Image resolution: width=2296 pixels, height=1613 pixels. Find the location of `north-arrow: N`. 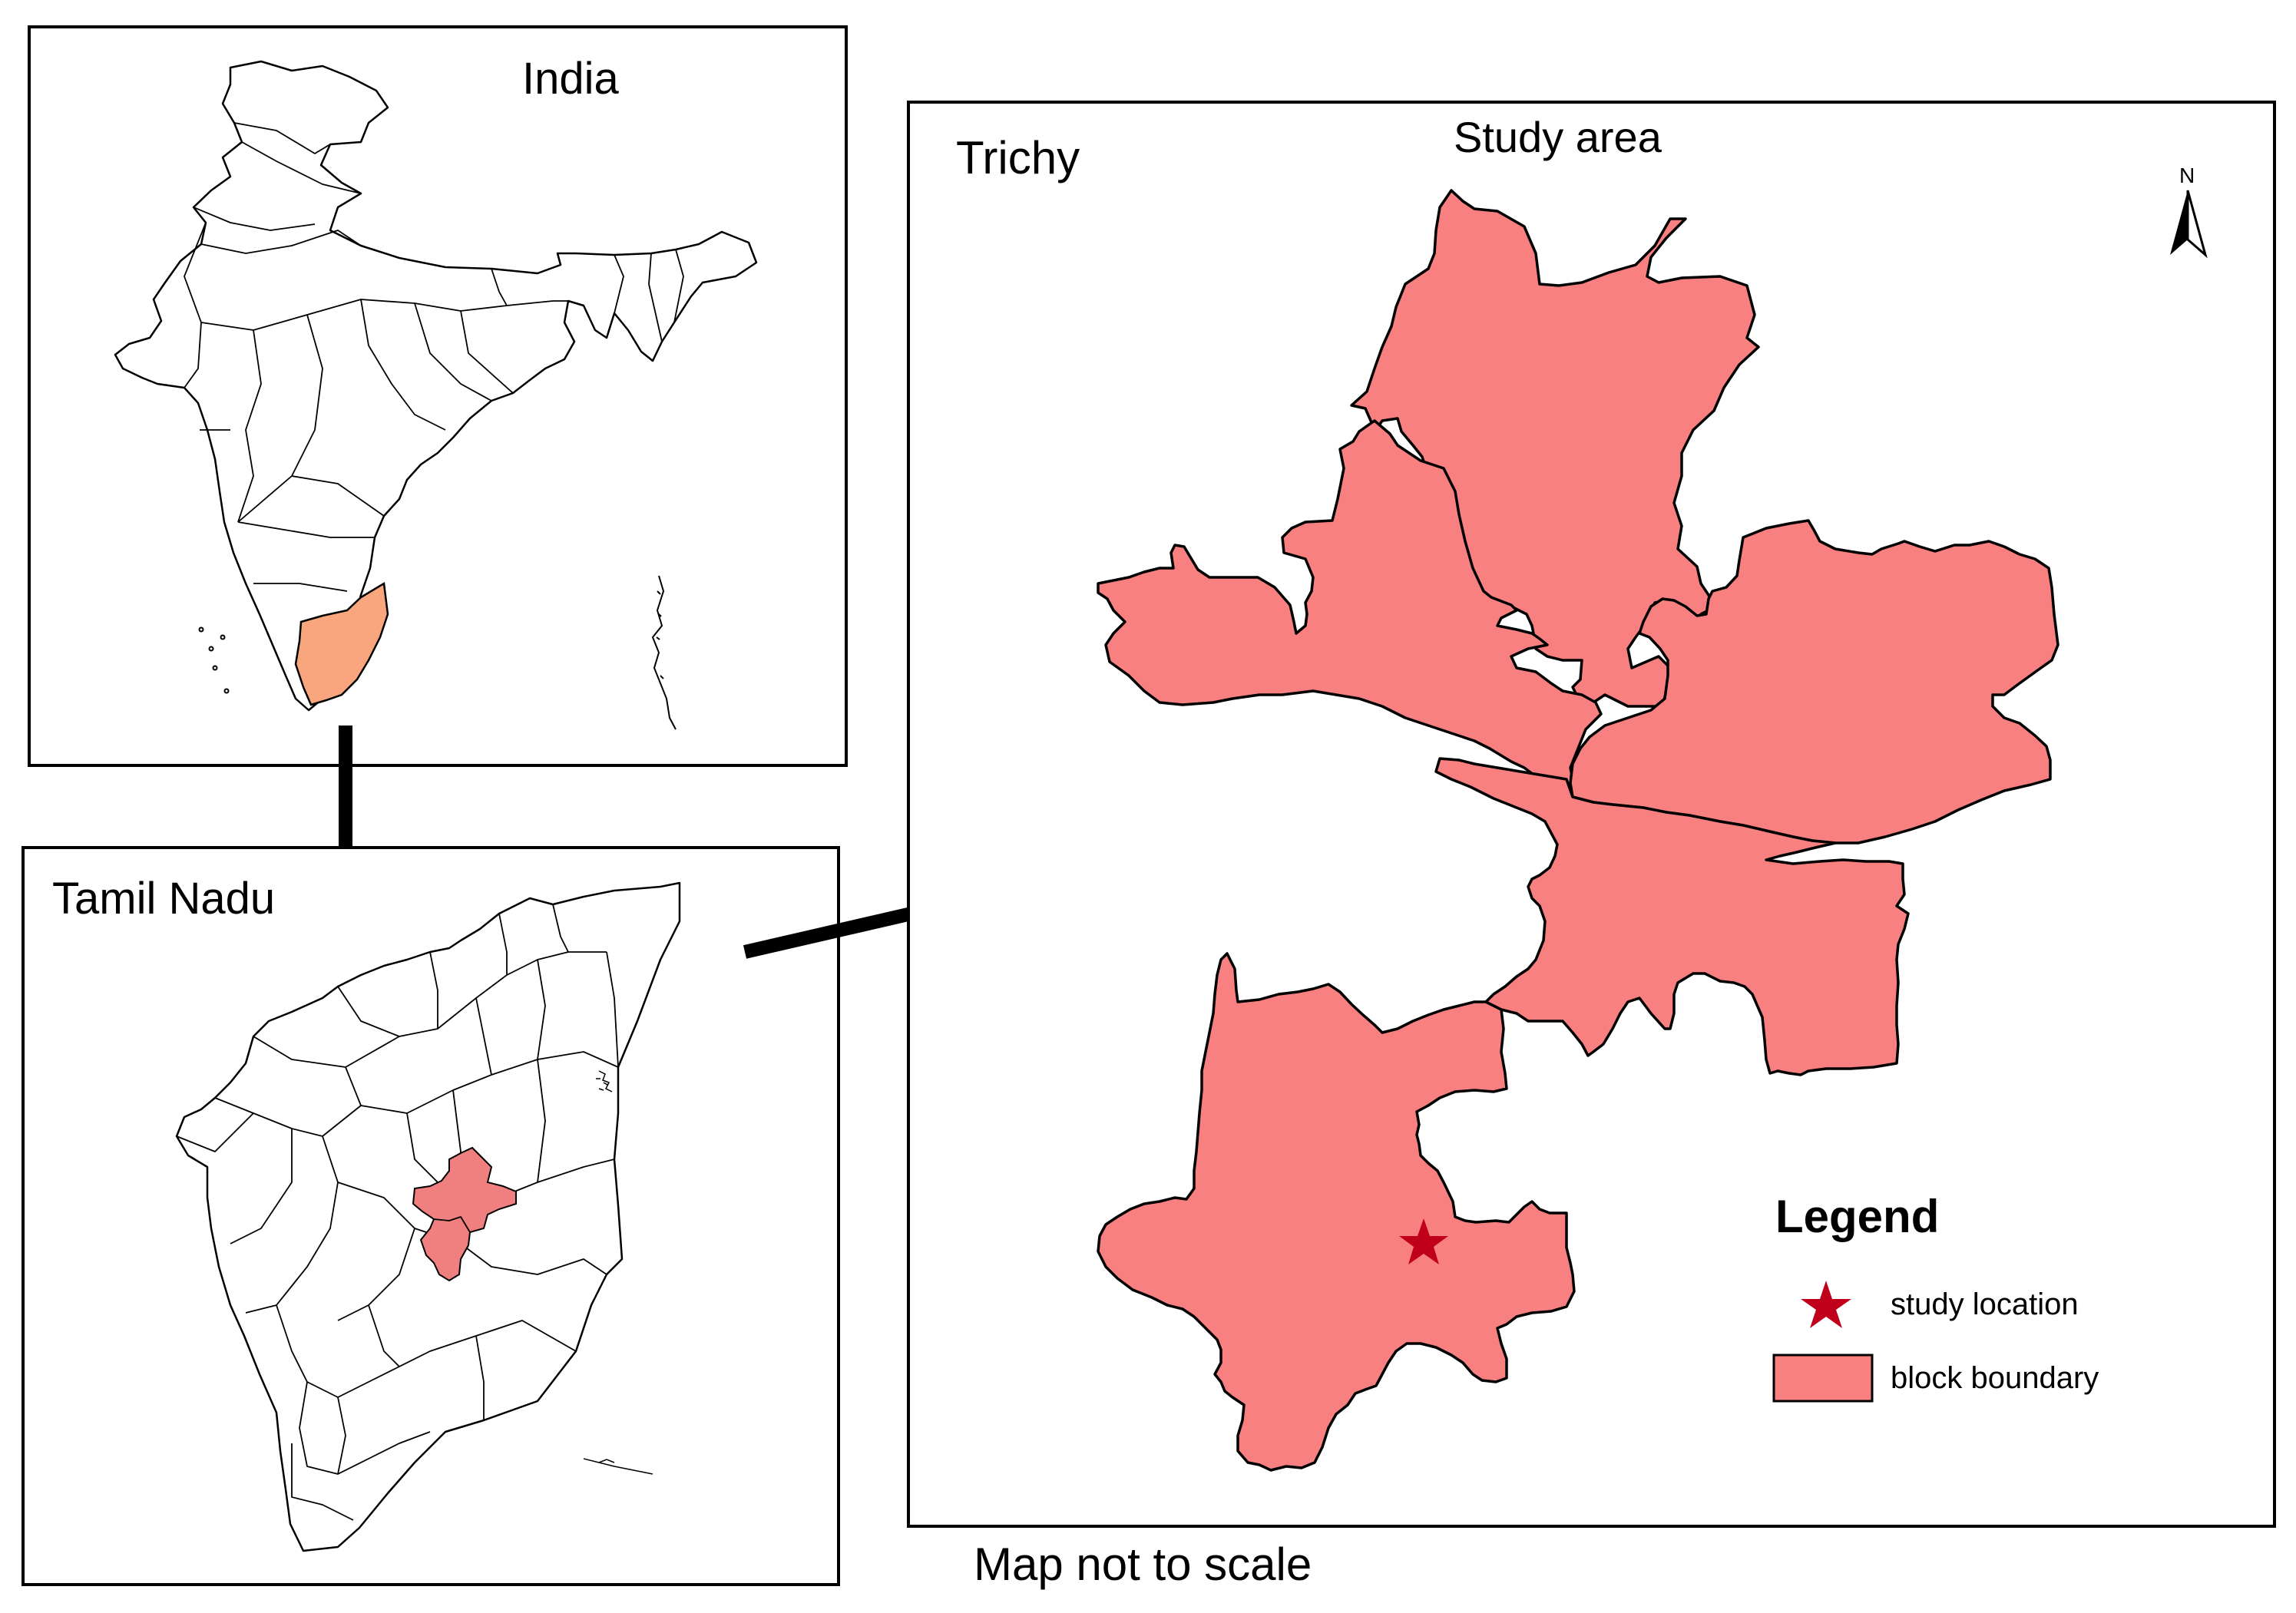

north-arrow: N is located at coordinates (2189, 211).